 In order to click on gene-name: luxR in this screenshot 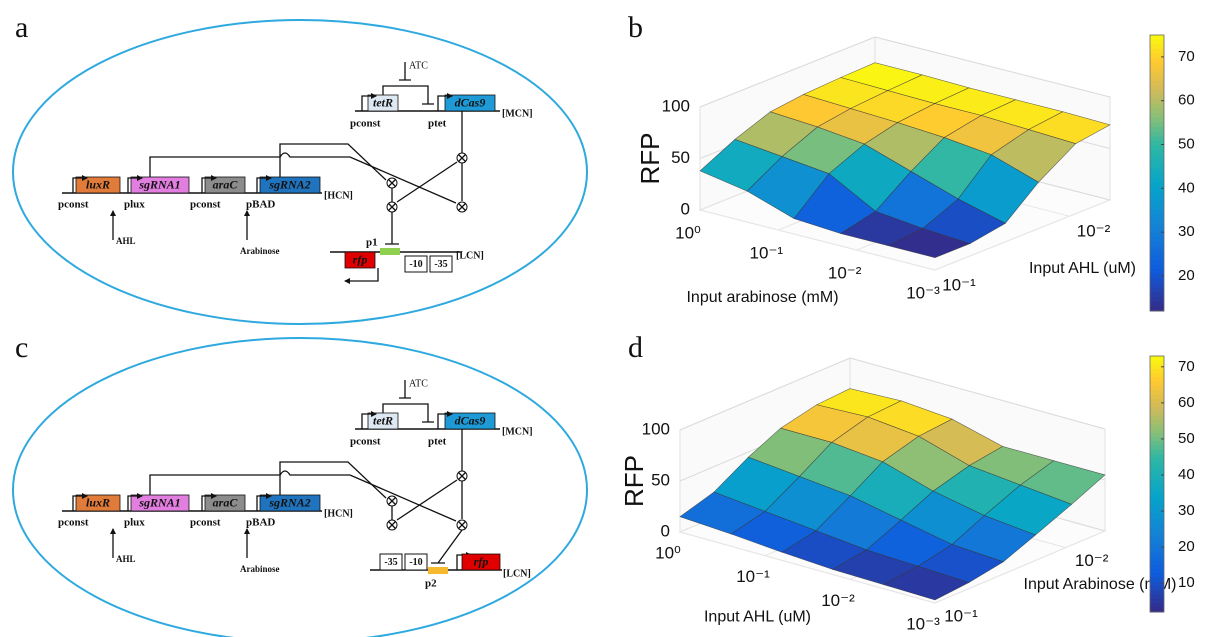, I will do `click(98, 184)`.